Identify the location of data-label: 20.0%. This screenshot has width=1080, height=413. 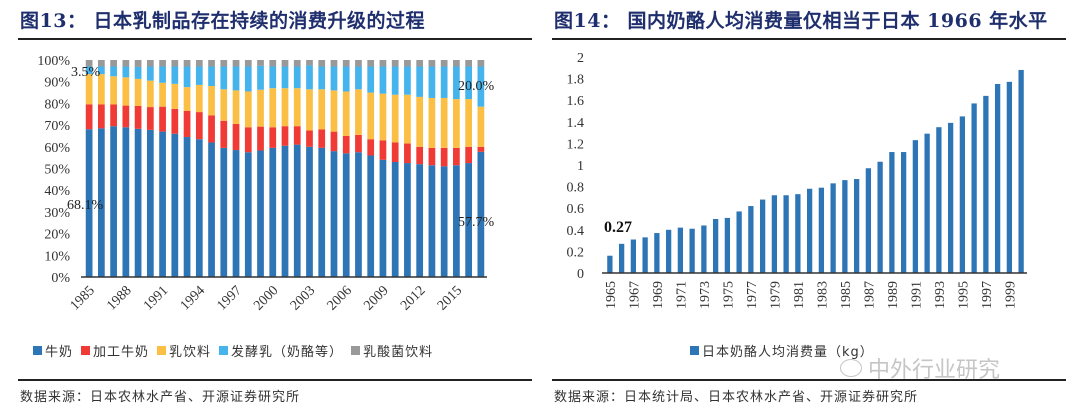
(476, 86).